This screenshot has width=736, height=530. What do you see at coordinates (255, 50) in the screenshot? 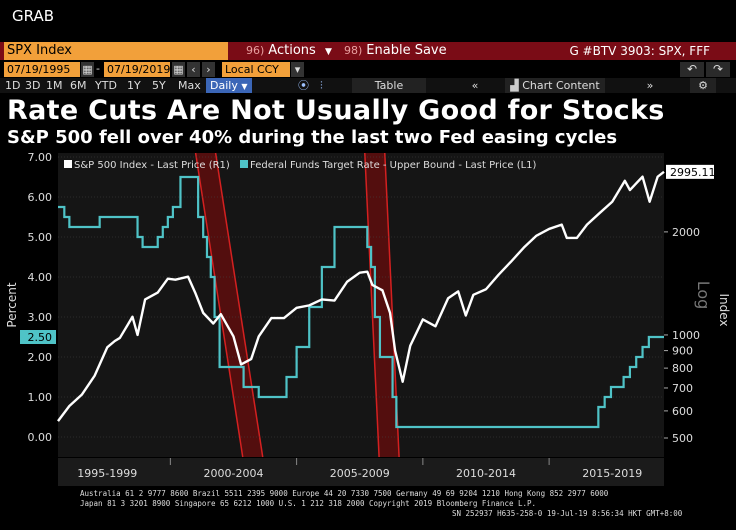
I see `actions-number: 96)` at bounding box center [255, 50].